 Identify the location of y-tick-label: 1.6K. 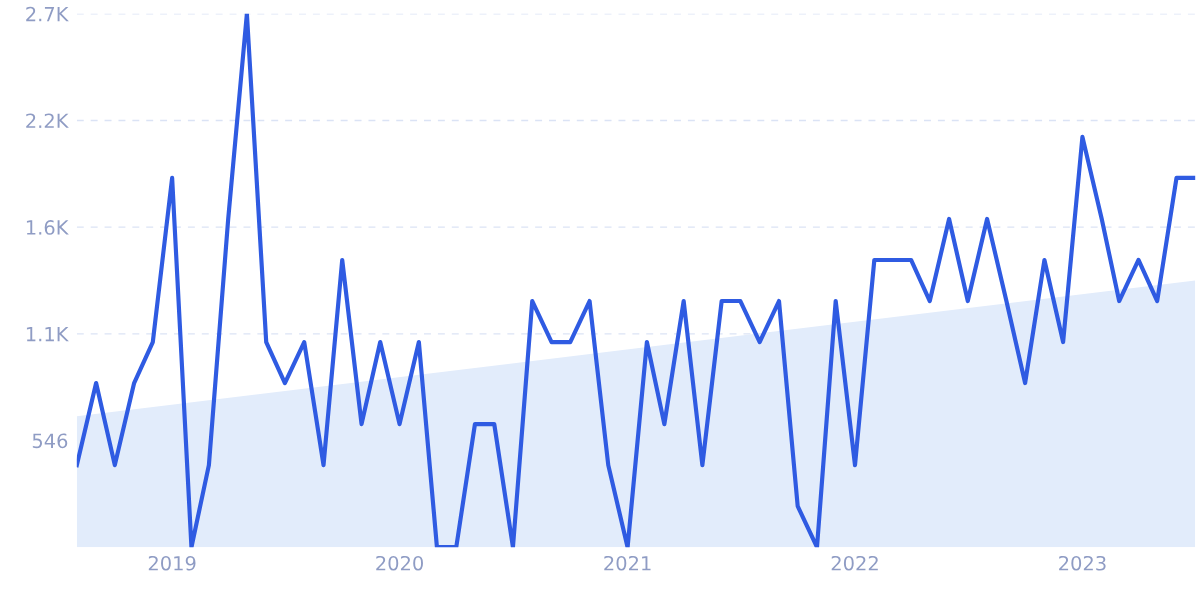
(47, 227).